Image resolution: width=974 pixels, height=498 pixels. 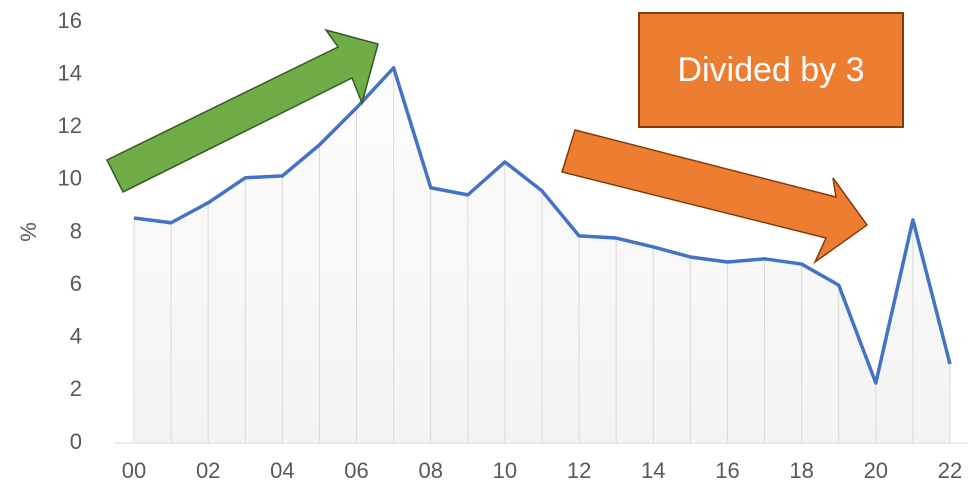 I want to click on x-tick-label: 18, so click(x=801, y=470).